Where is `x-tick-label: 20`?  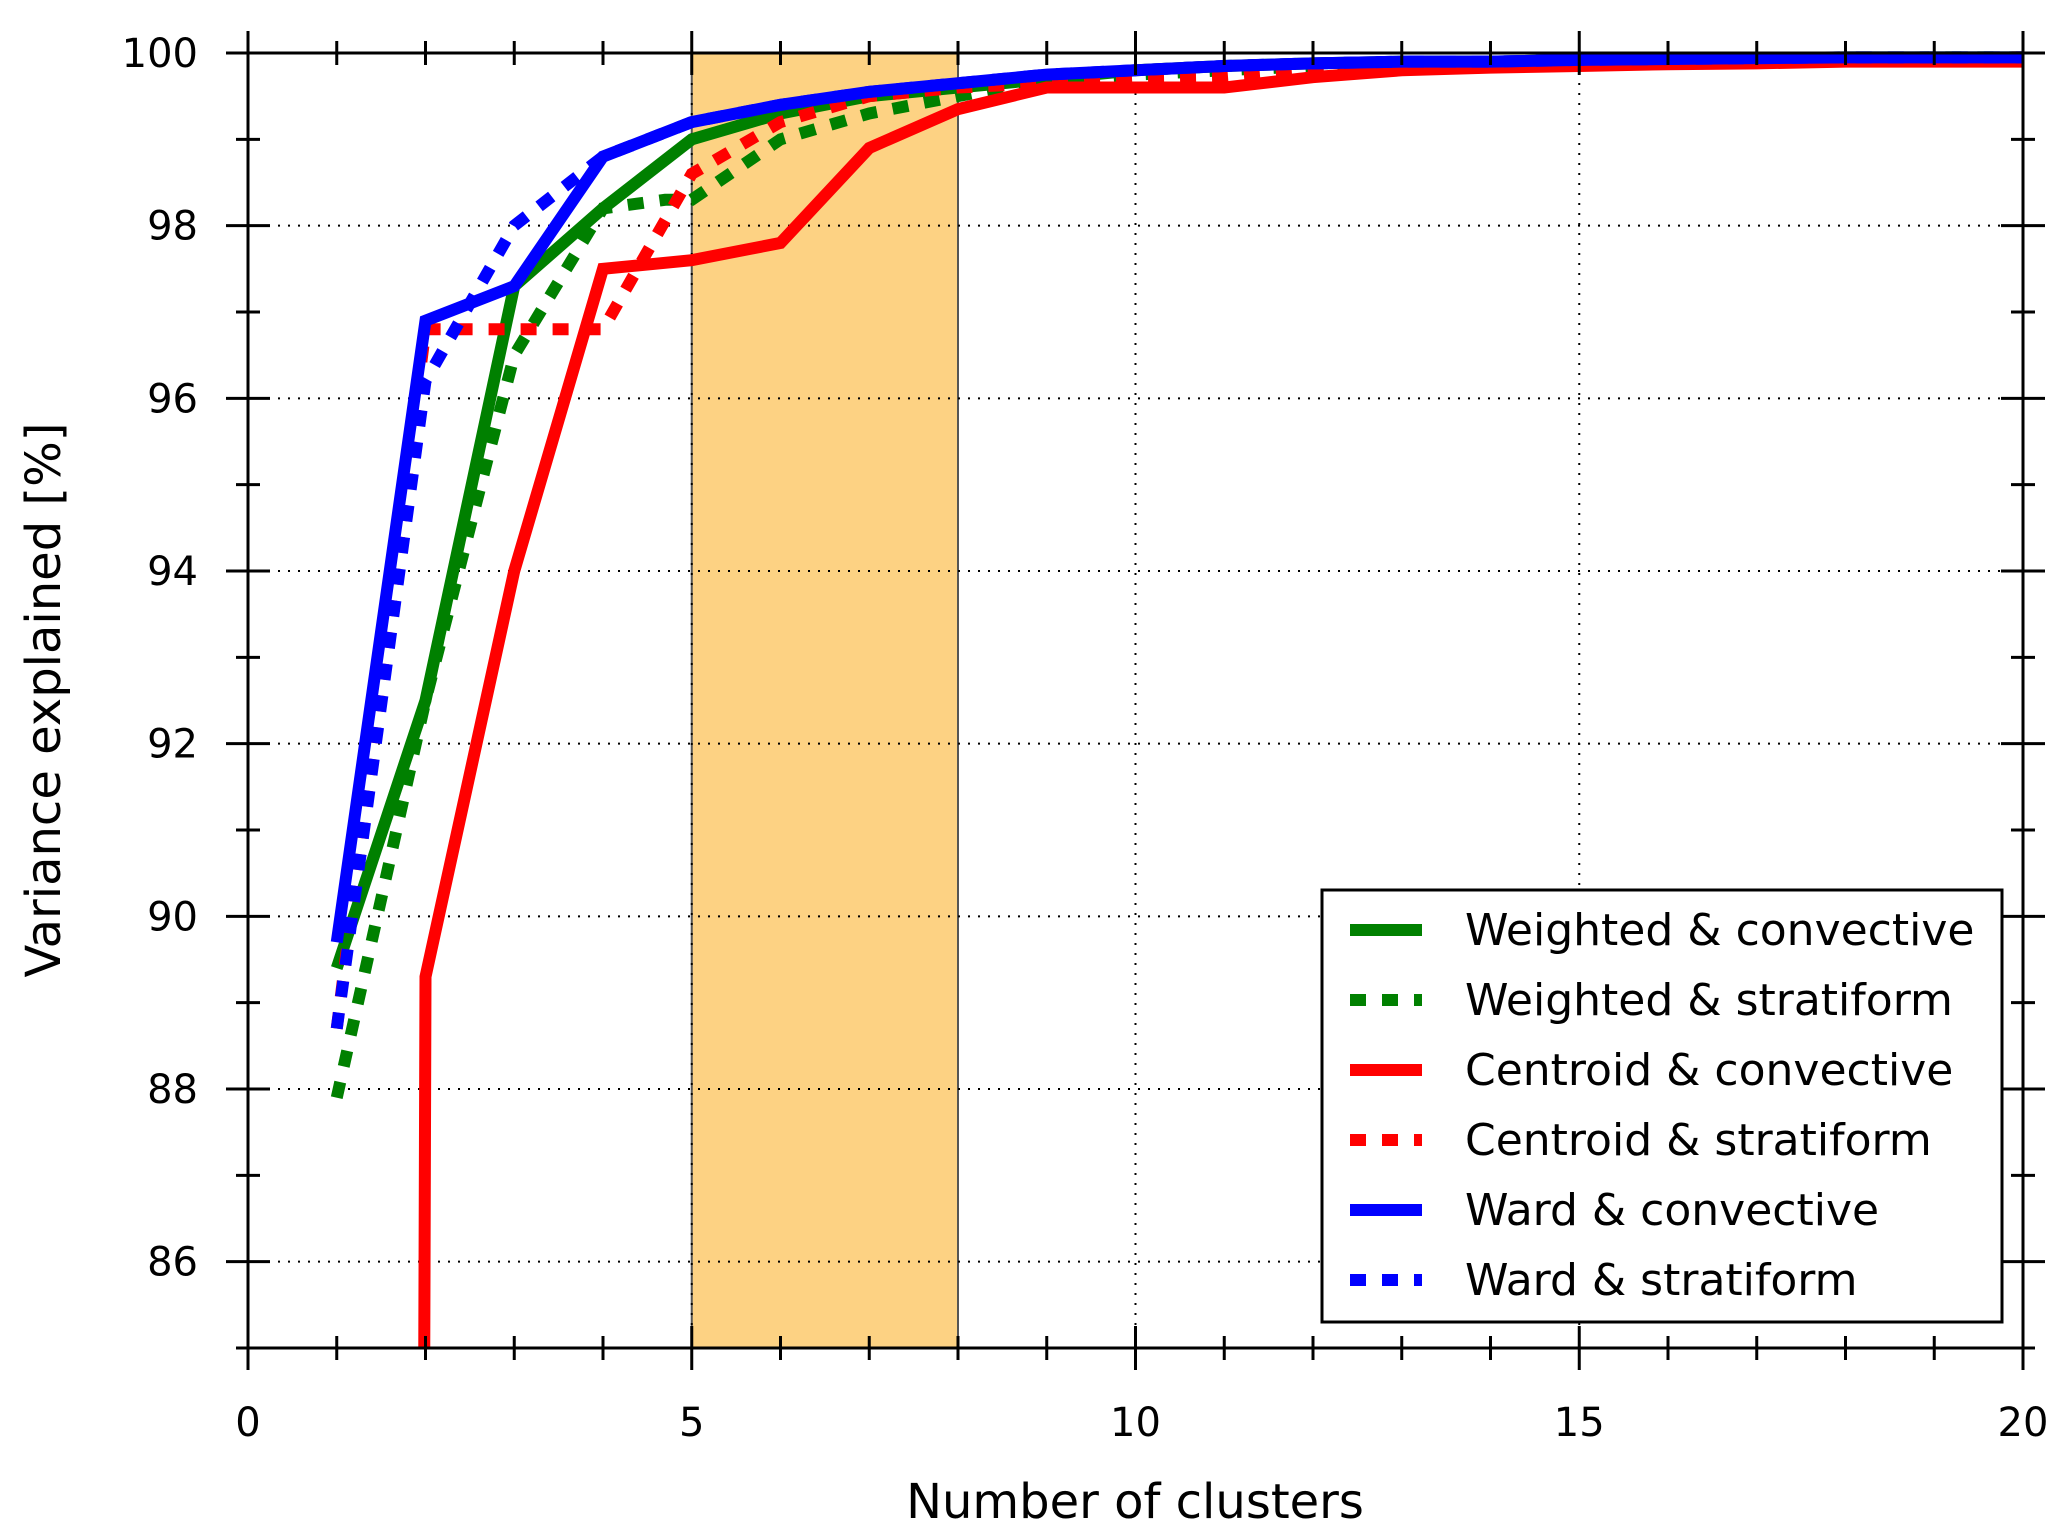
x-tick-label: 20 is located at coordinates (2023, 1423).